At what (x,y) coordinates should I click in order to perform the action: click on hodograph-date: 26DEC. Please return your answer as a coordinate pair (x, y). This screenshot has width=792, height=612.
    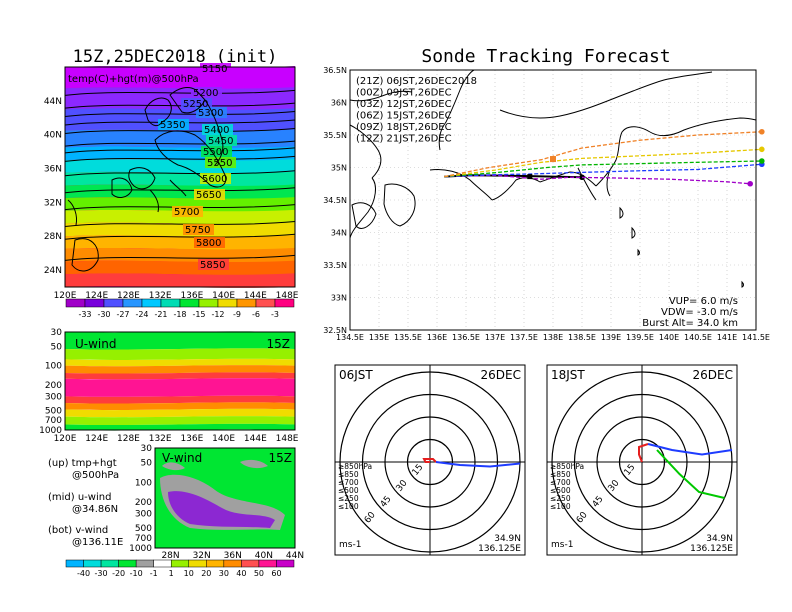
    Looking at the image, I should click on (501, 375).